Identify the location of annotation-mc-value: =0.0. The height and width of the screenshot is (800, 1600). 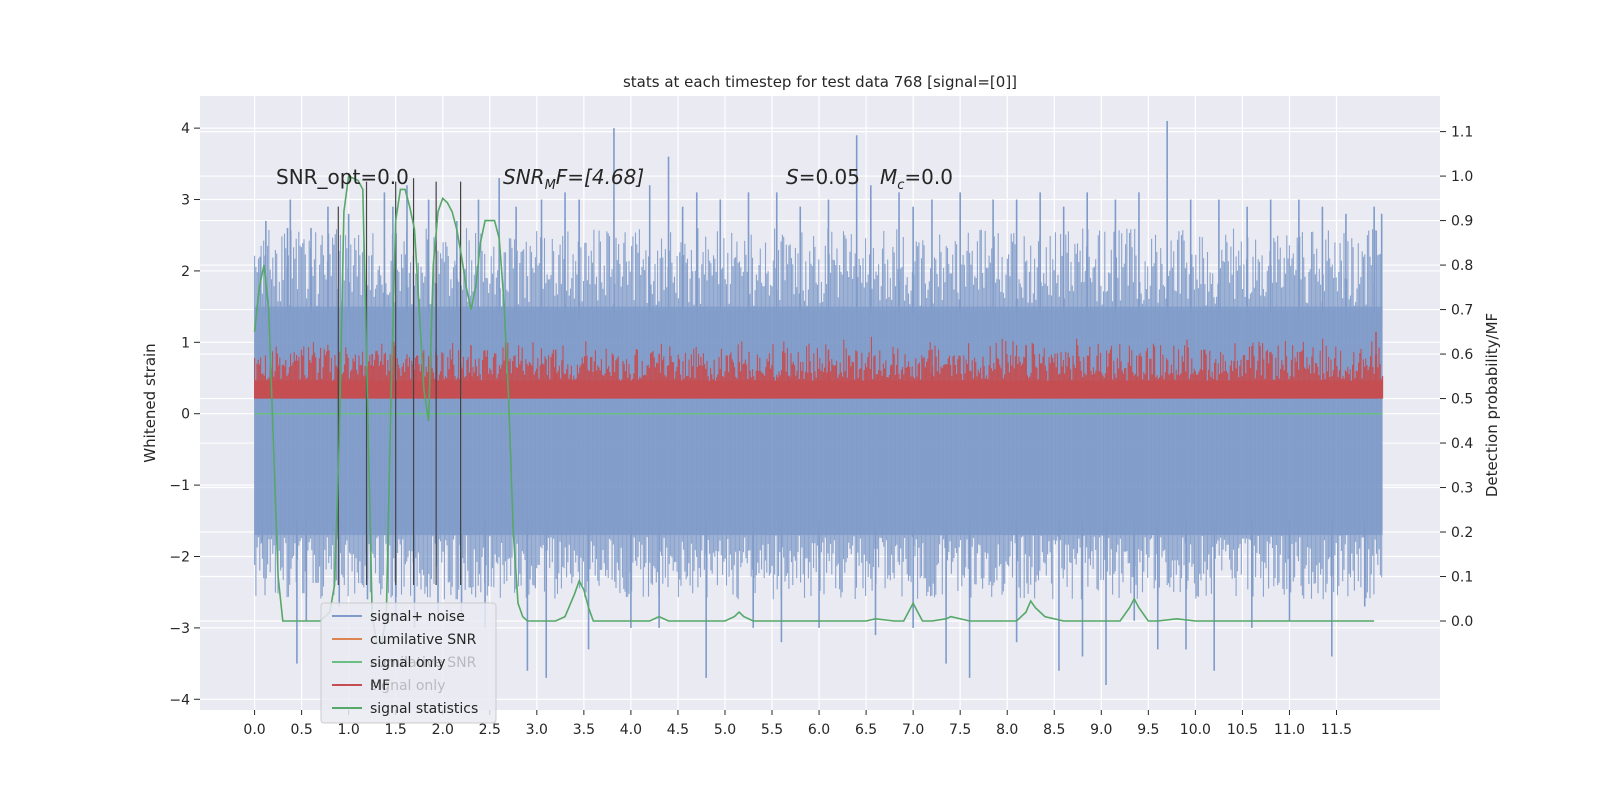
(928, 177).